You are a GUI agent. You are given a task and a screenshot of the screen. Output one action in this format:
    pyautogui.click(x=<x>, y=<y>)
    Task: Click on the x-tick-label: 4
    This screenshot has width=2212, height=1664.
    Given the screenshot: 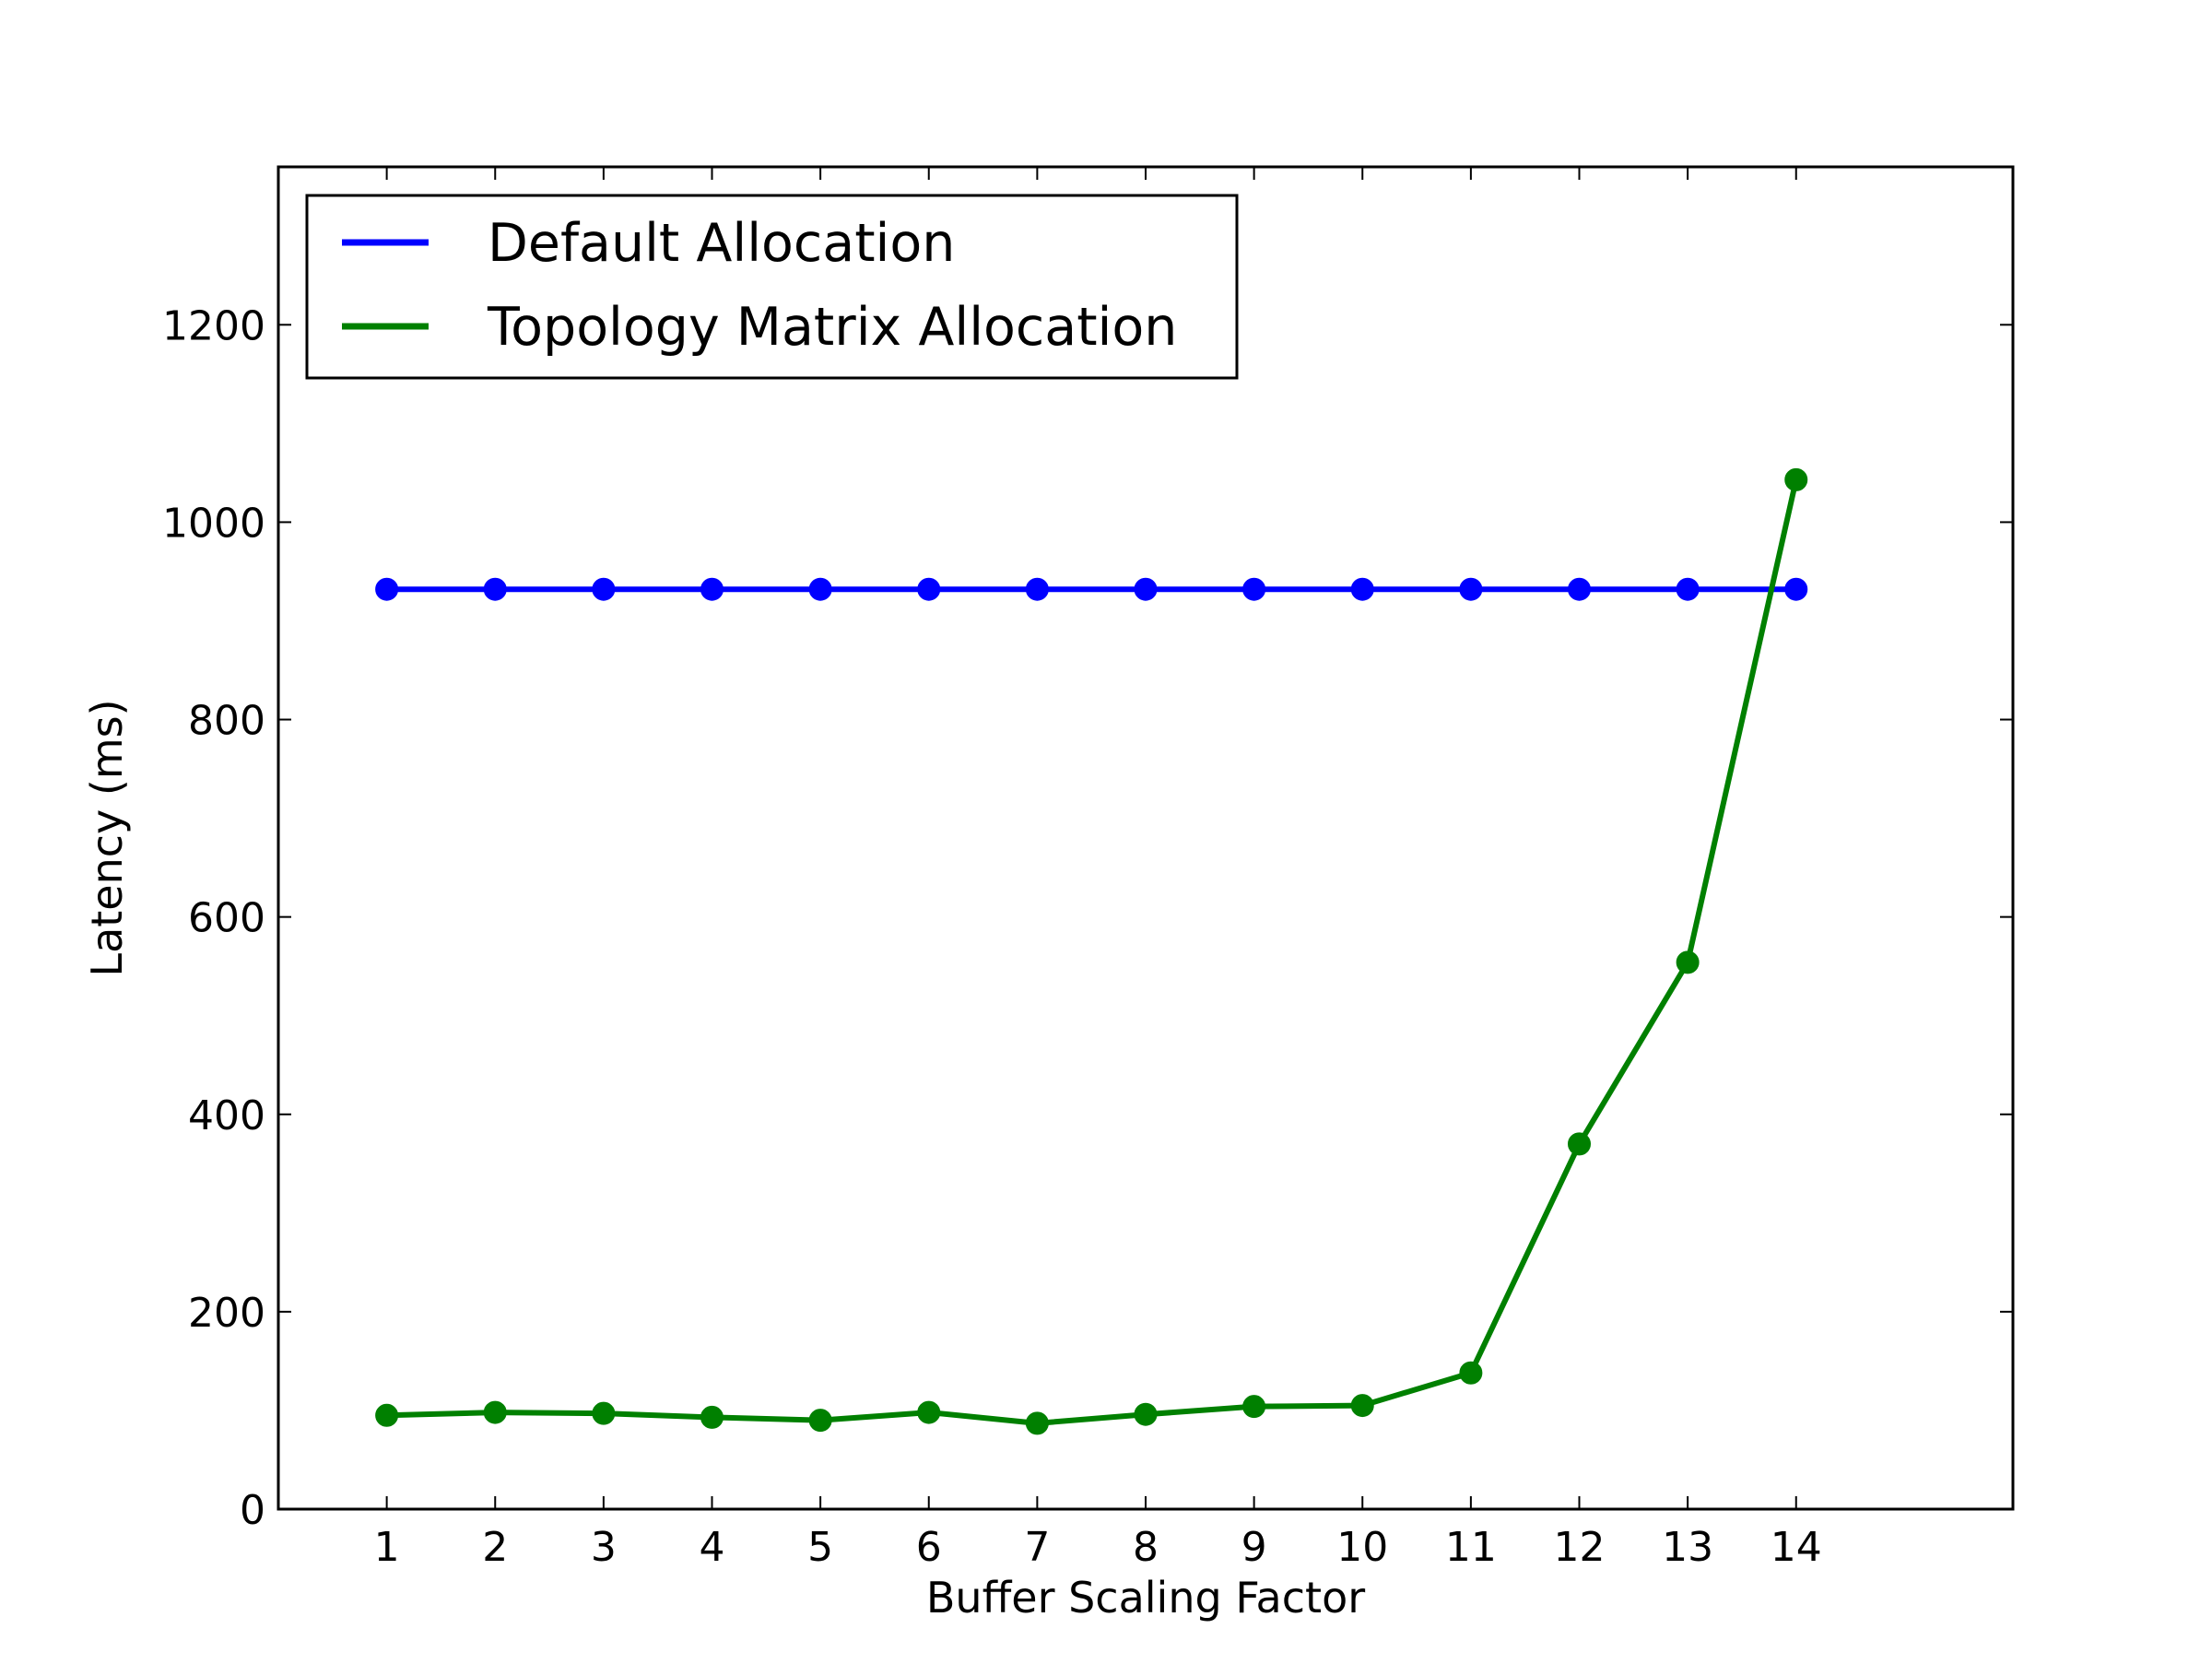 What is the action you would take?
    pyautogui.click(x=712, y=1547)
    